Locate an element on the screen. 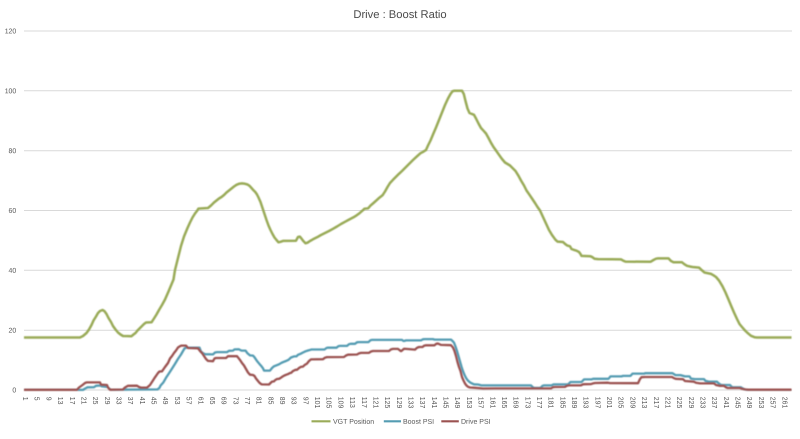  svg-text: 201 is located at coordinates (608, 403).